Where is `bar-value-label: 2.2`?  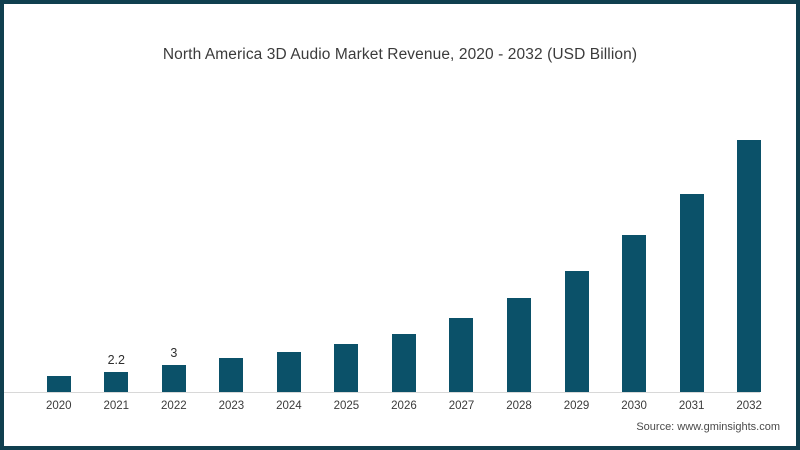 bar-value-label: 2.2 is located at coordinates (116, 360).